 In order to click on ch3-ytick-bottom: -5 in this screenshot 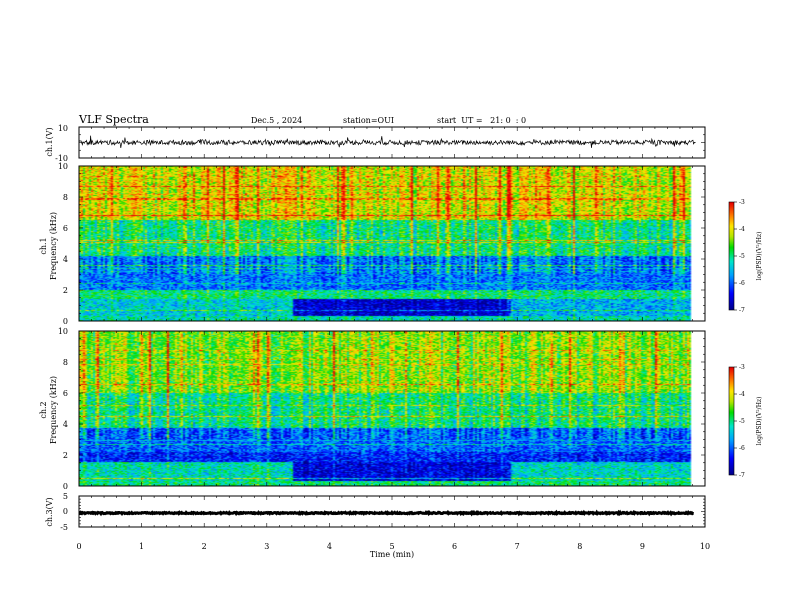, I will do `click(64, 527)`.